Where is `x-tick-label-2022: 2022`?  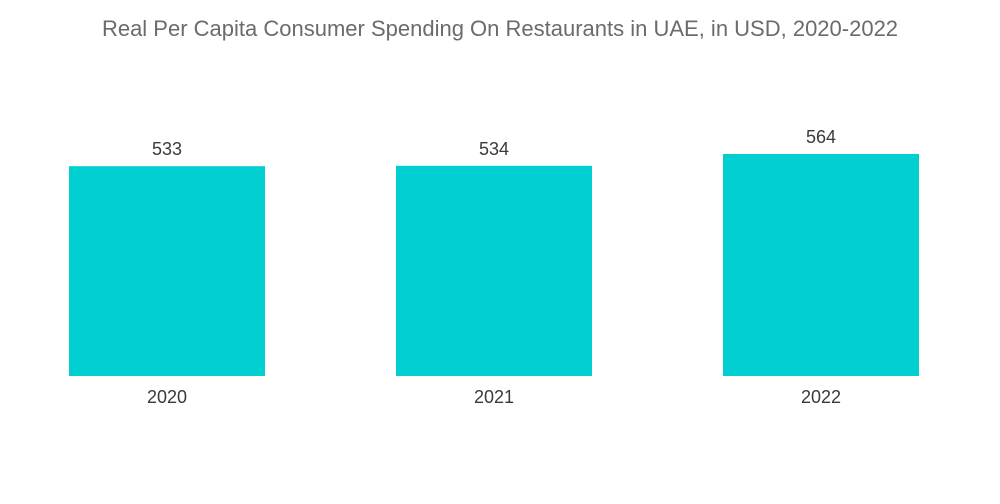 x-tick-label-2022: 2022 is located at coordinates (821, 397).